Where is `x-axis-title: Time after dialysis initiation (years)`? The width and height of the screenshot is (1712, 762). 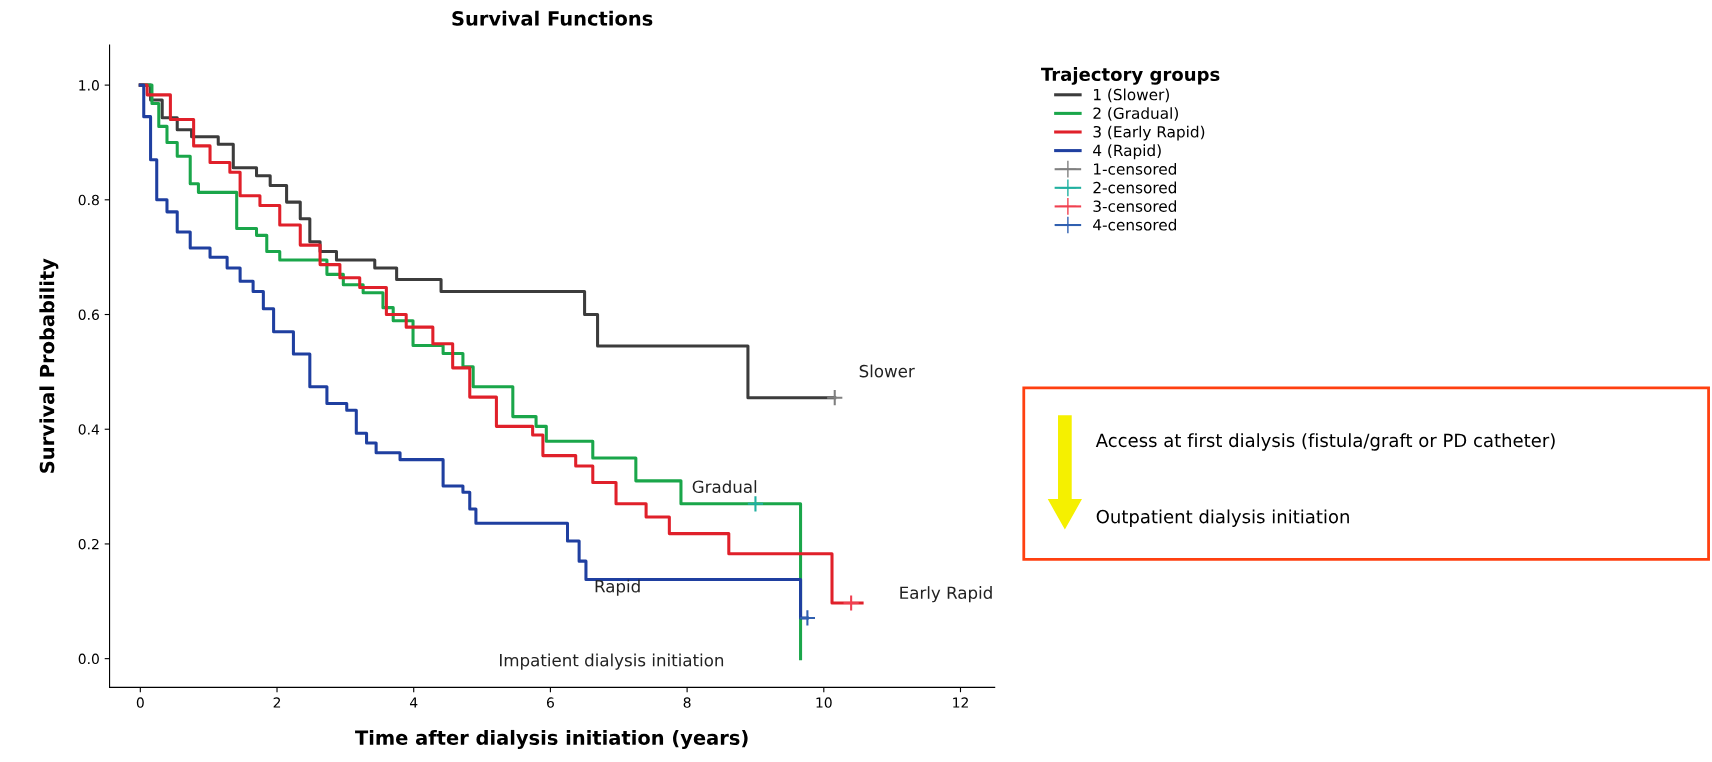 x-axis-title: Time after dialysis initiation (years) is located at coordinates (551, 739).